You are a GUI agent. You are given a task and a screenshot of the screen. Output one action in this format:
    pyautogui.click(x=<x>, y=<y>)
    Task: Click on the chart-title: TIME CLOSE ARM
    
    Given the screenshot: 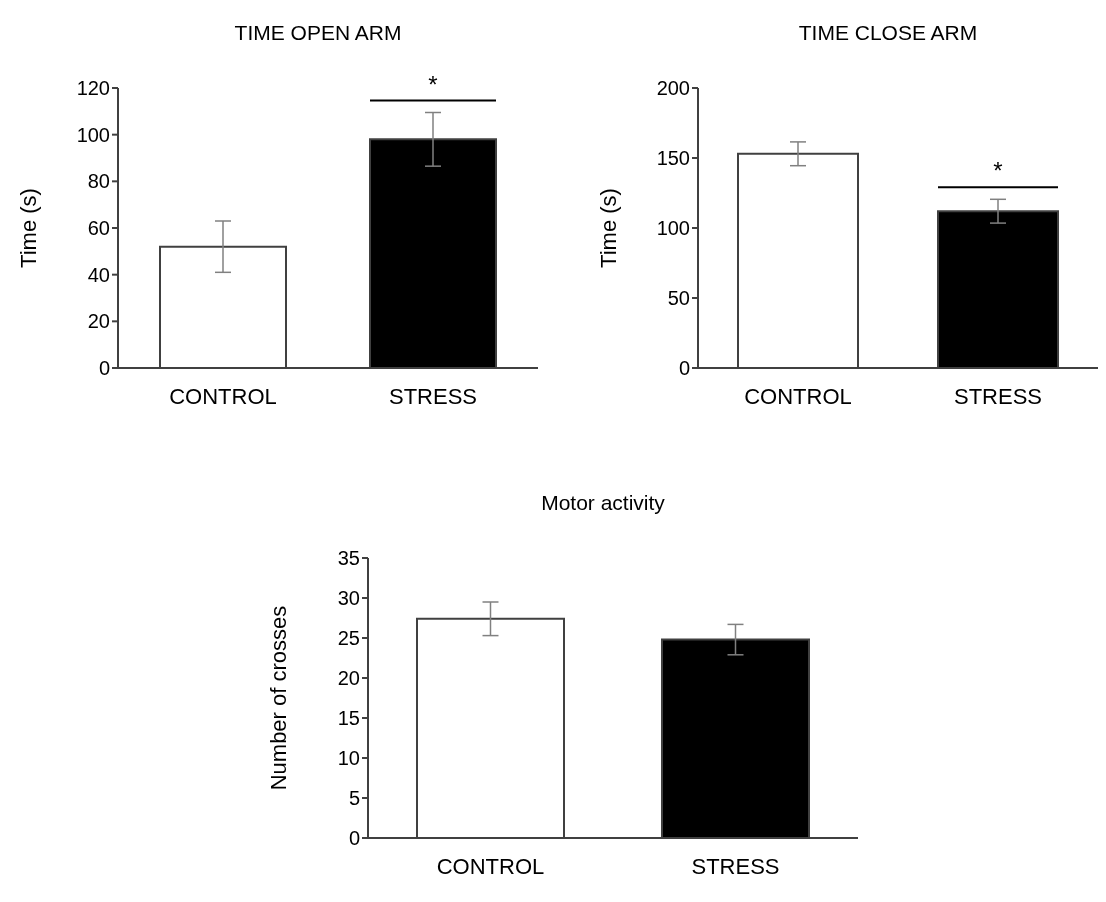 What is the action you would take?
    pyautogui.click(x=888, y=33)
    